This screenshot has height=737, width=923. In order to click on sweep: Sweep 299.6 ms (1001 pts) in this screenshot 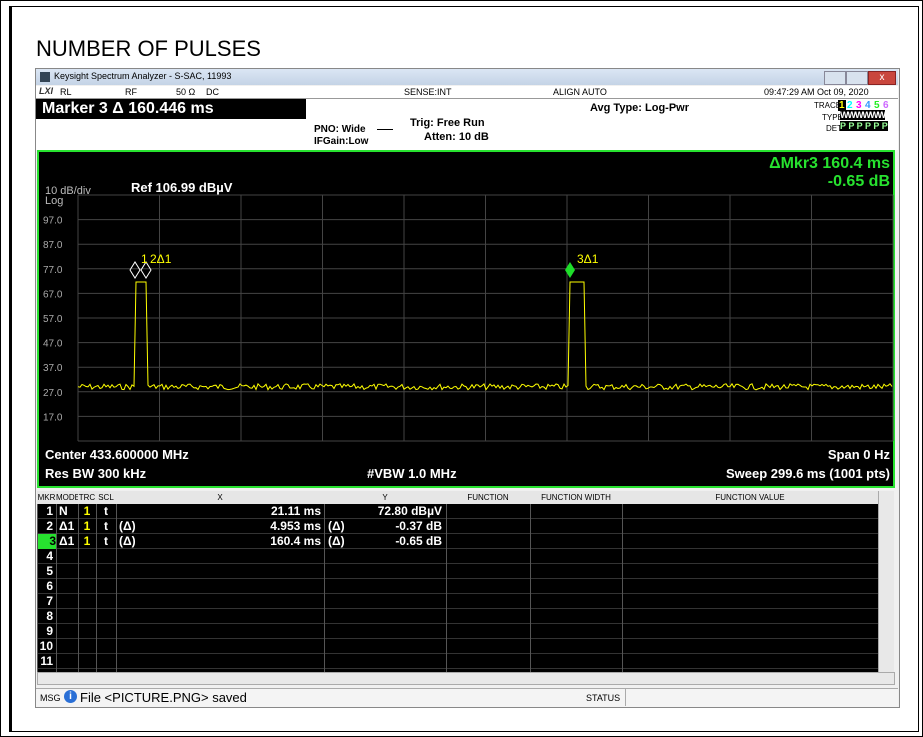, I will do `click(808, 473)`.